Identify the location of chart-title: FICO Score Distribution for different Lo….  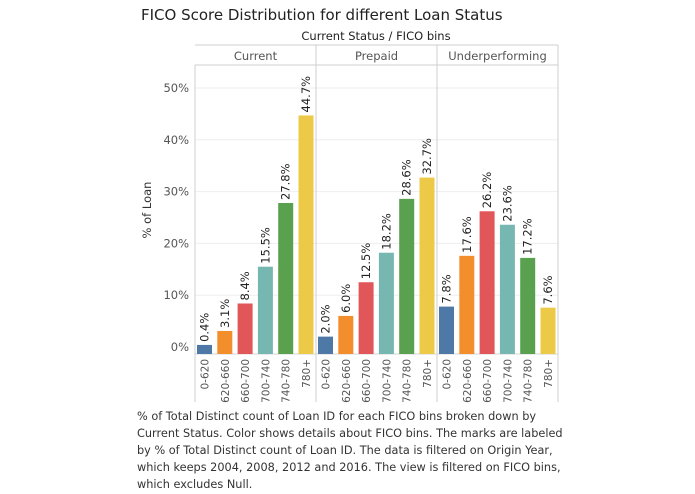
(322, 15).